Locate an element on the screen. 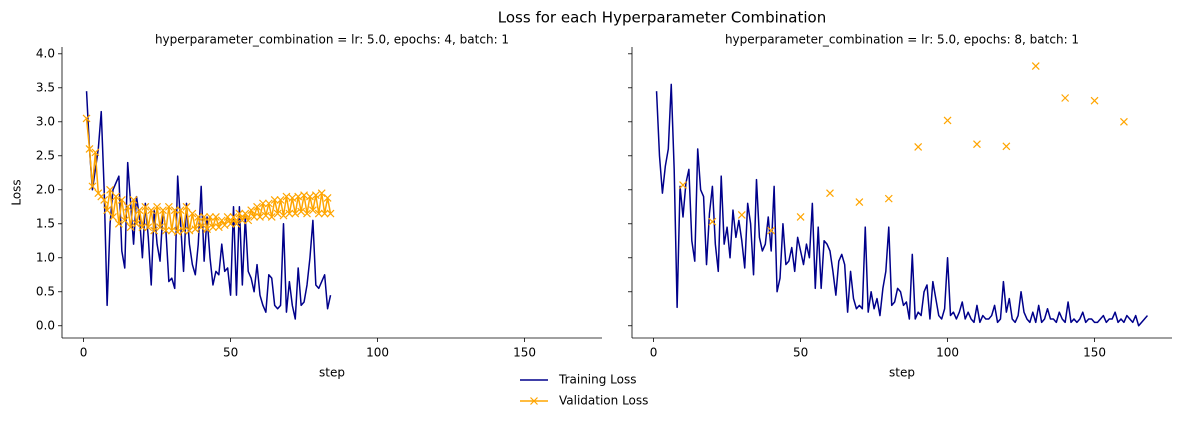  y-tick-label: 0.5 is located at coordinates (45, 291).